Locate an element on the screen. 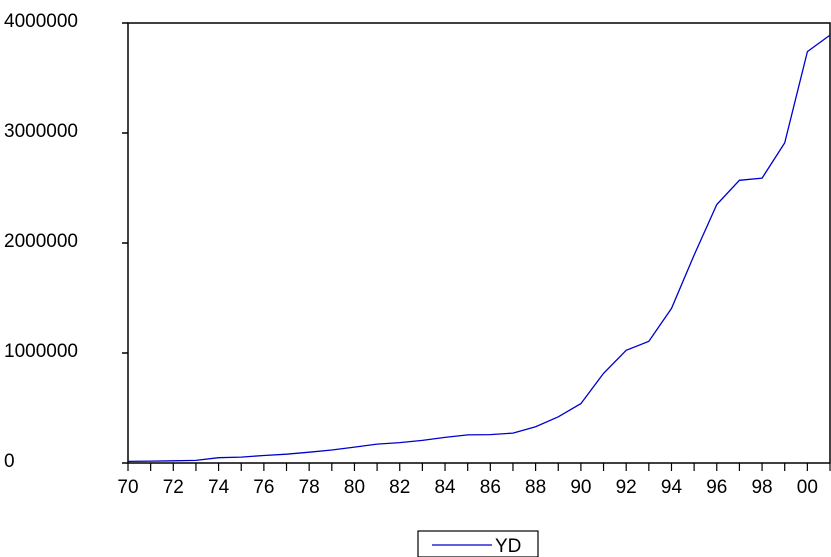 The width and height of the screenshot is (831, 557). x-tick-label: 76 is located at coordinates (263, 487).